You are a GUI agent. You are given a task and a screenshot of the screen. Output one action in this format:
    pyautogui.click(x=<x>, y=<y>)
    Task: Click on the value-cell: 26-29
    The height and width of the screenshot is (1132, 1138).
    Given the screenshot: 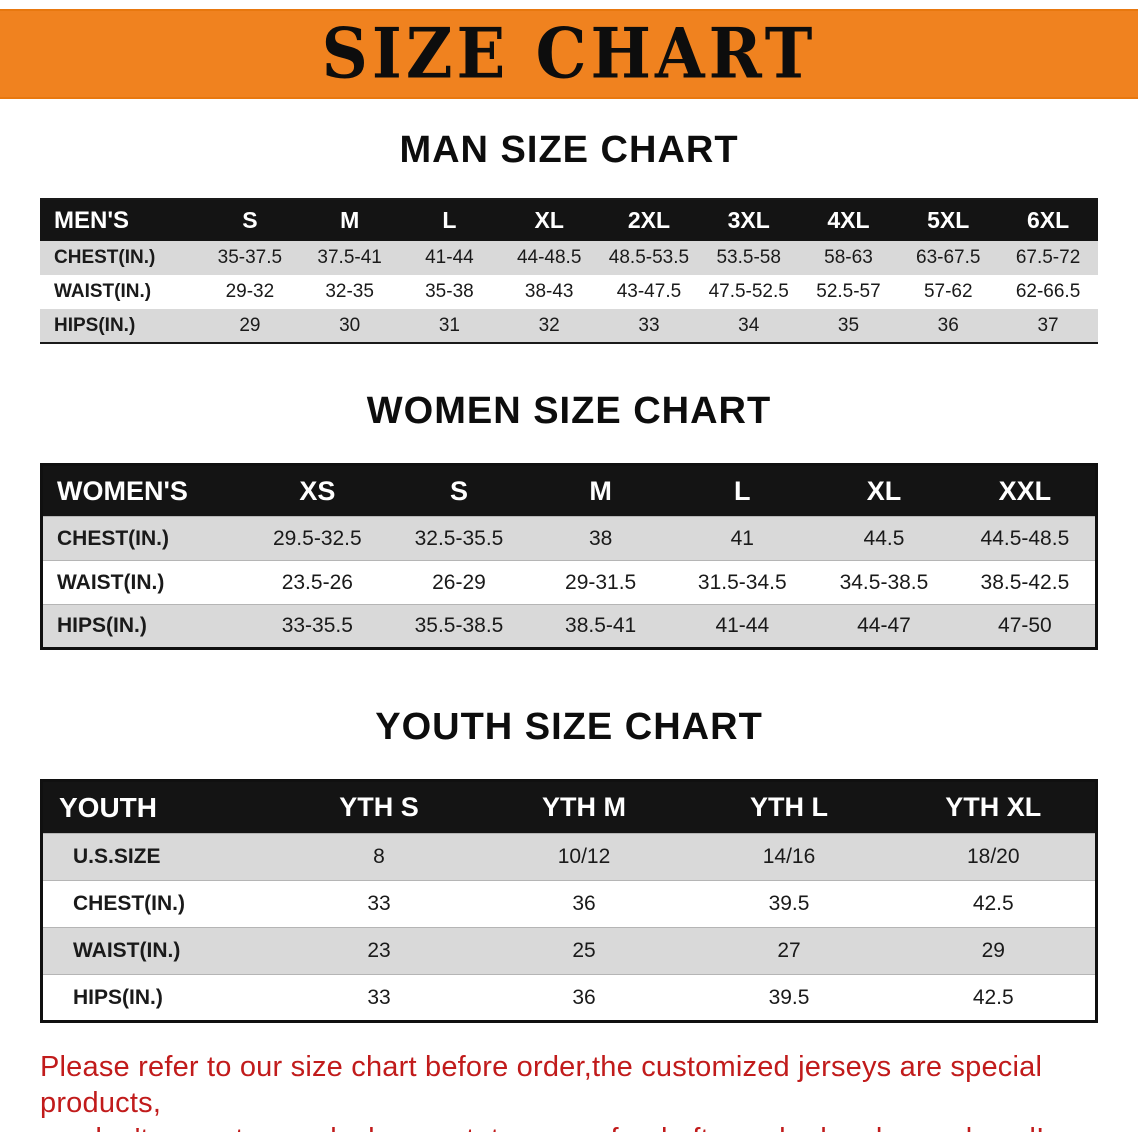 What is the action you would take?
    pyautogui.click(x=459, y=582)
    